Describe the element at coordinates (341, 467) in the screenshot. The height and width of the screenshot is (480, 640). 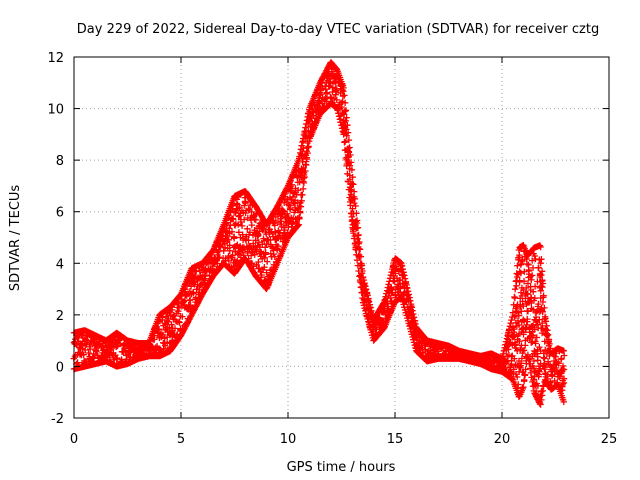
I see `x-axis-label: GPS time / hours` at that location.